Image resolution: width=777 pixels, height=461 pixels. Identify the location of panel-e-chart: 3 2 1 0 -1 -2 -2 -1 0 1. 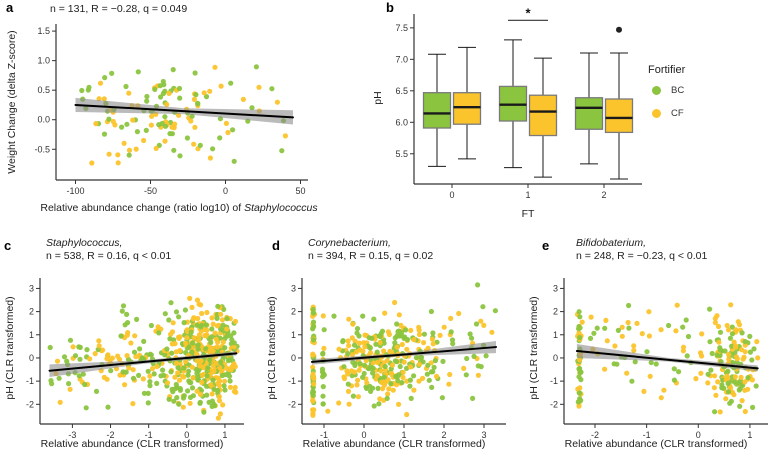
(659, 359).